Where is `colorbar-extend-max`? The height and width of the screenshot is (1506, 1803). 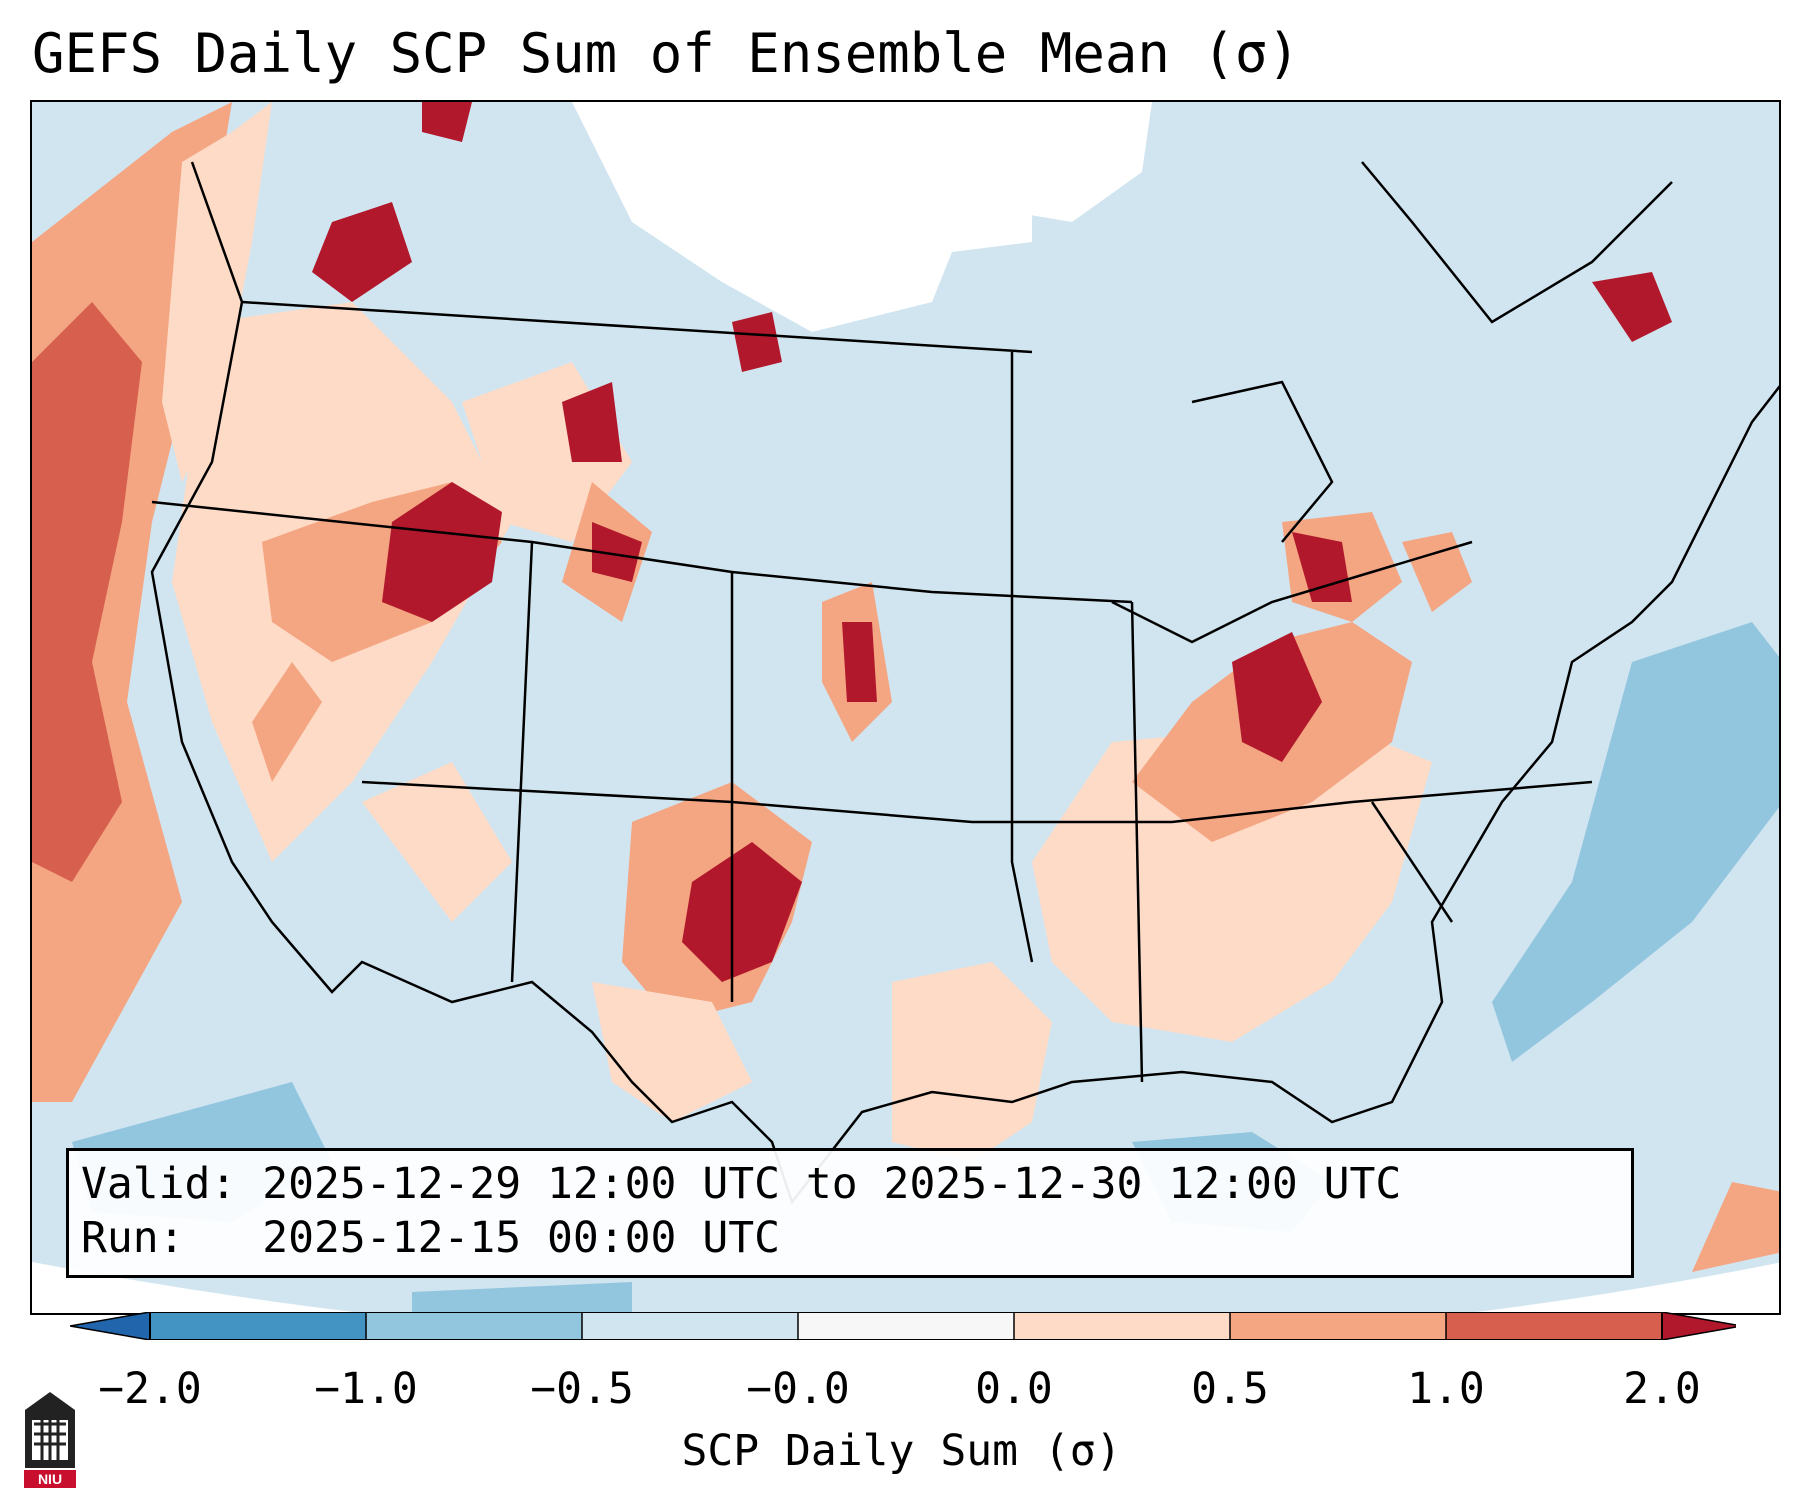 colorbar-extend-max is located at coordinates (1698, 1326).